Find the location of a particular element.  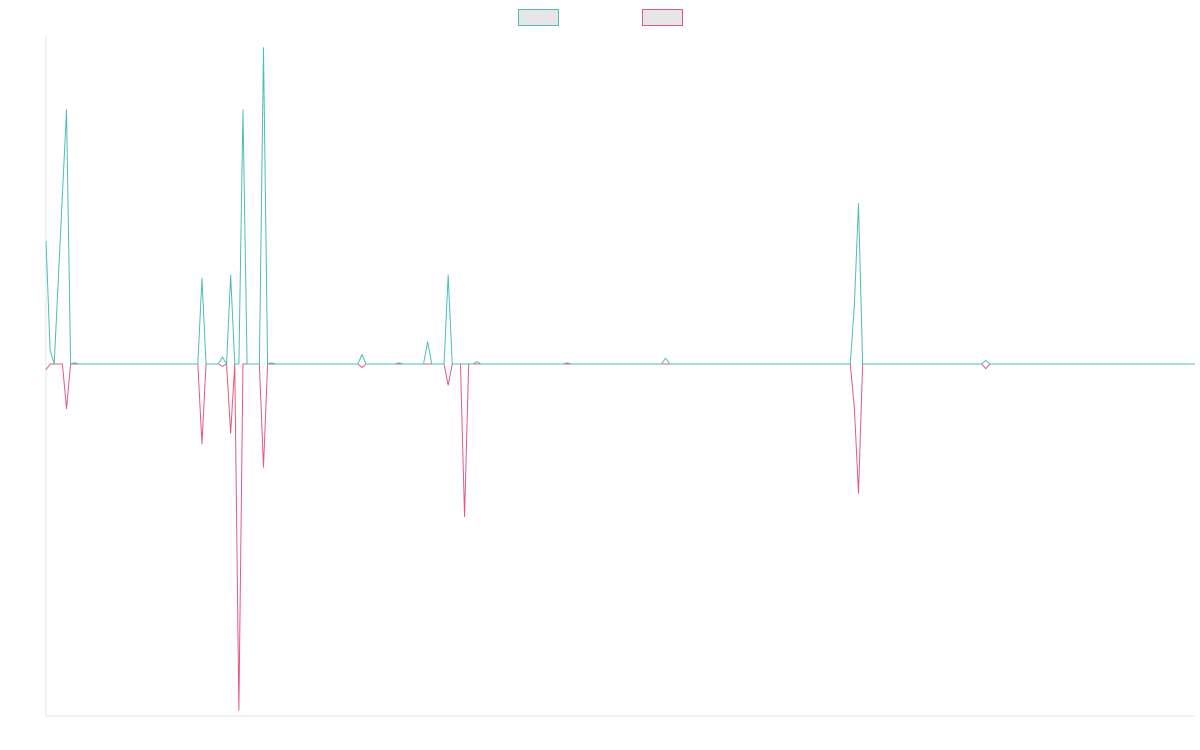

legend is located at coordinates (600, 17).